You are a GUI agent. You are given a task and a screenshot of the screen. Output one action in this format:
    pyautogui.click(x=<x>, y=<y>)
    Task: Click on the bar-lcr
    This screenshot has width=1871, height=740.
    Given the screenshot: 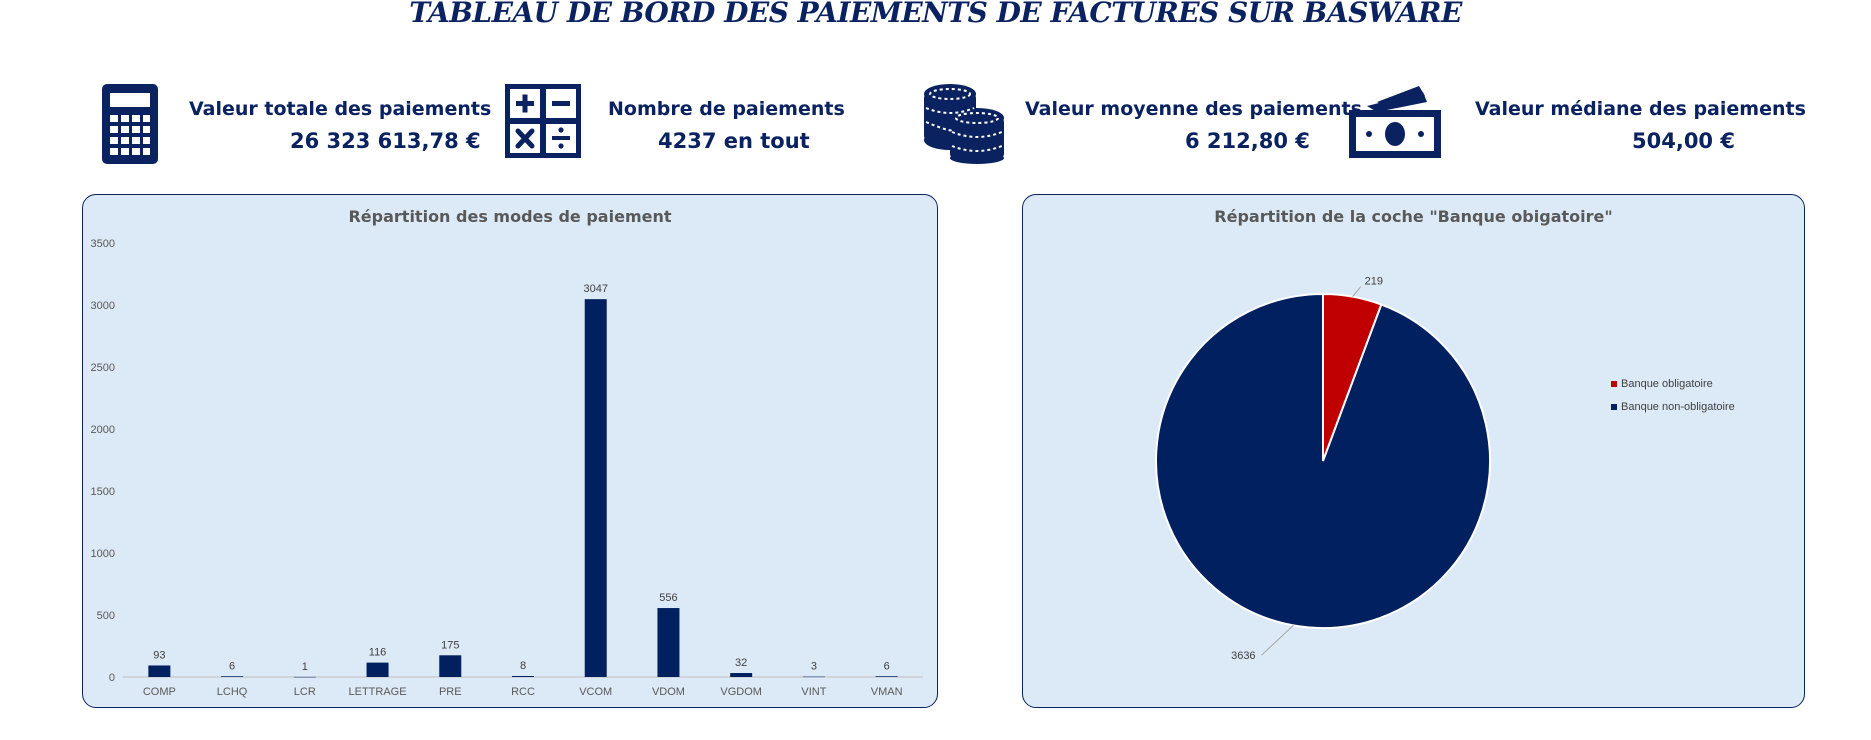 What is the action you would take?
    pyautogui.click(x=304, y=677)
    